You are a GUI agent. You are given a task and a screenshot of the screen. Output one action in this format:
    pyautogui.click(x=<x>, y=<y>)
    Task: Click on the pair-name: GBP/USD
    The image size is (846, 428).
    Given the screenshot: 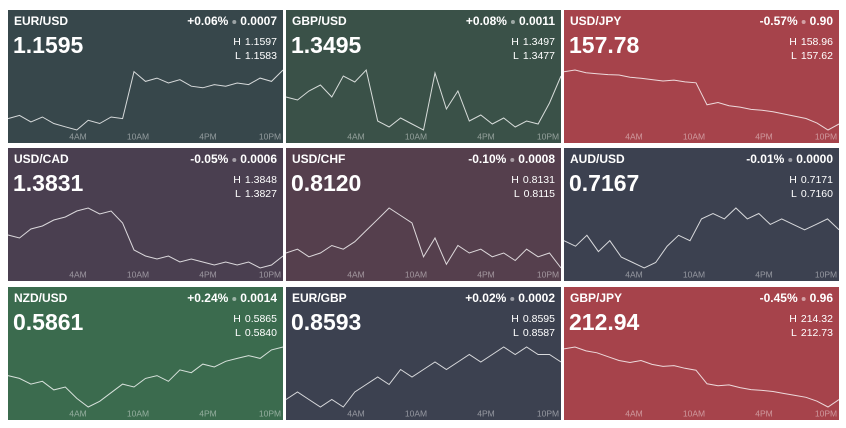 What is the action you would take?
    pyautogui.click(x=319, y=21)
    